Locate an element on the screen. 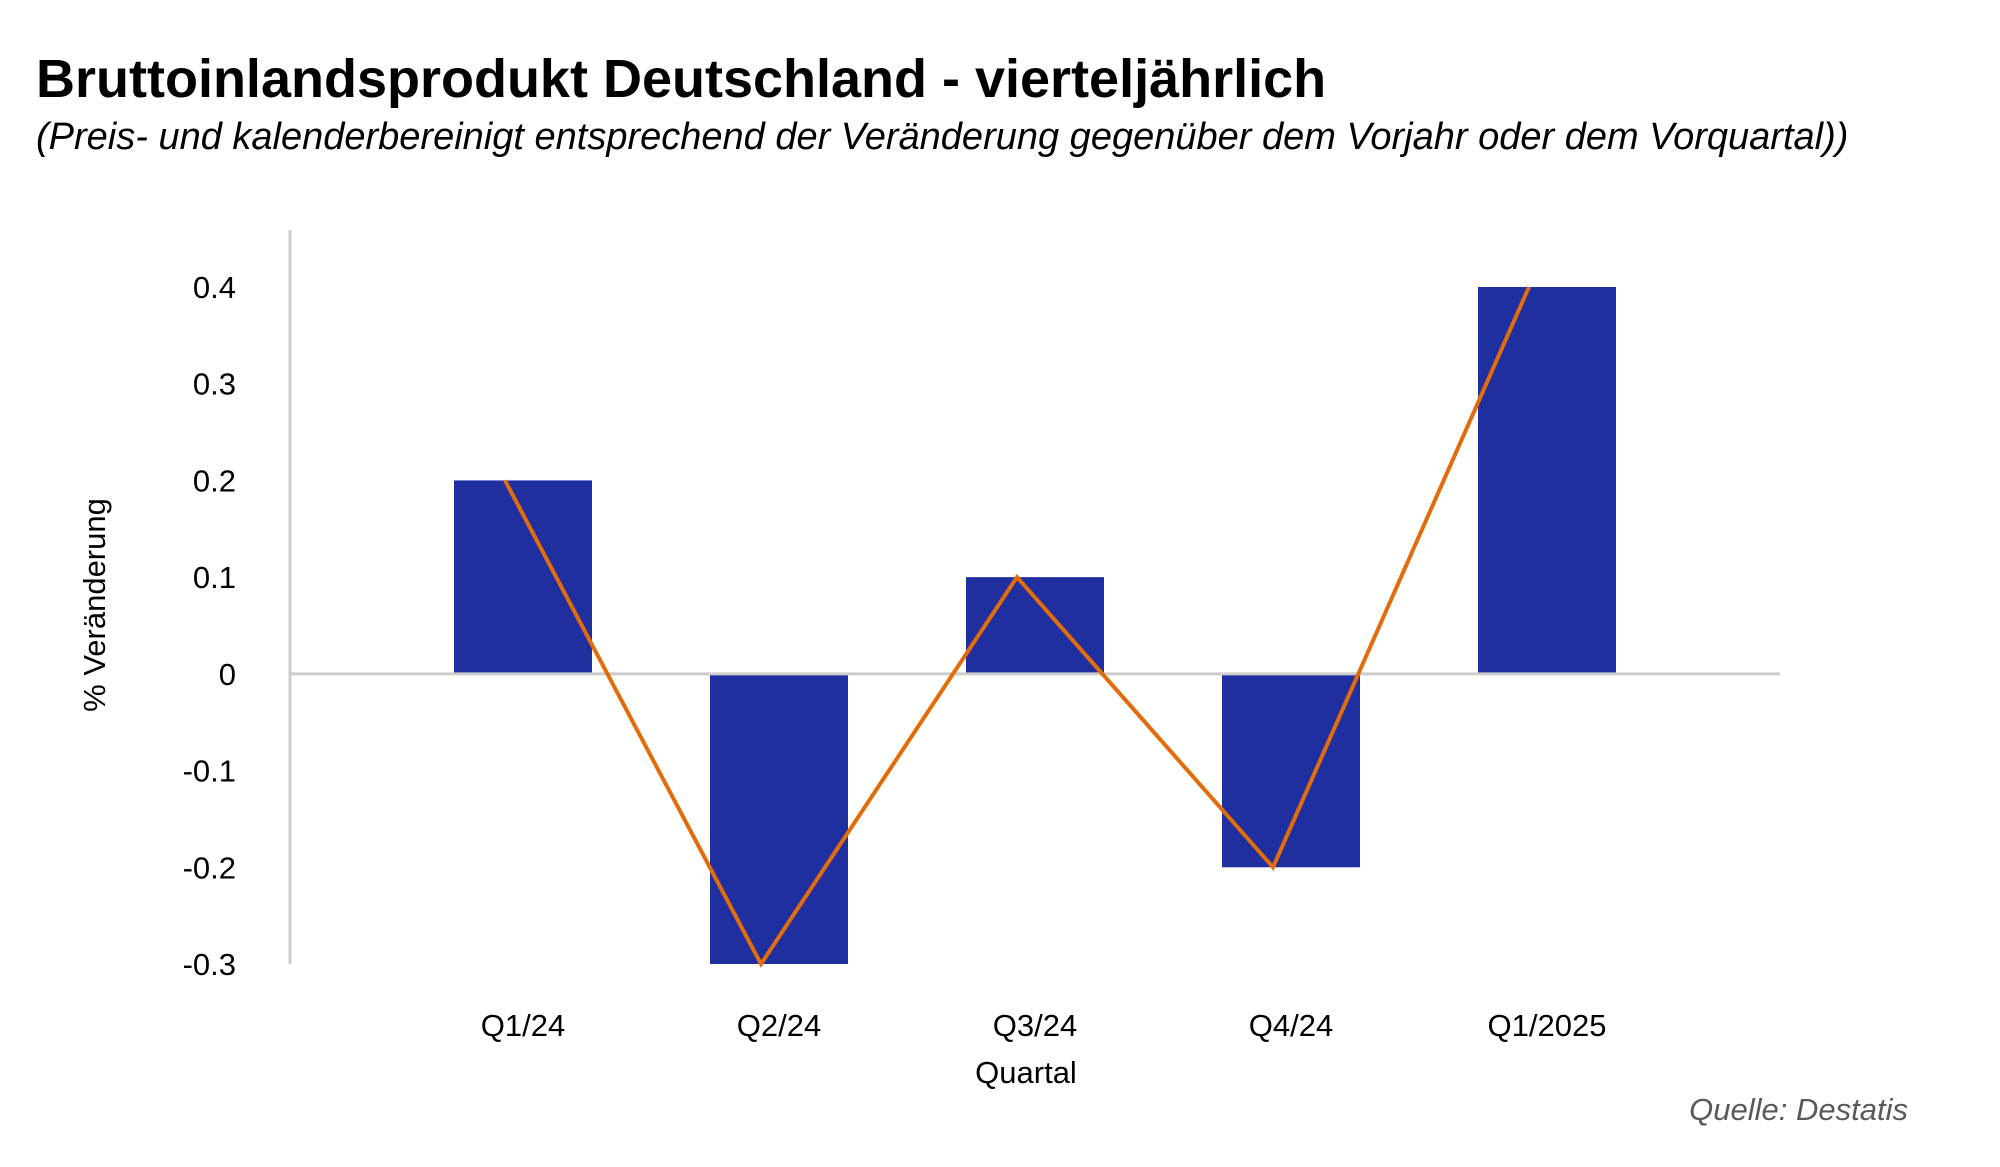 The image size is (2000, 1167). x-axis-label: Quartal is located at coordinates (1026, 1072).